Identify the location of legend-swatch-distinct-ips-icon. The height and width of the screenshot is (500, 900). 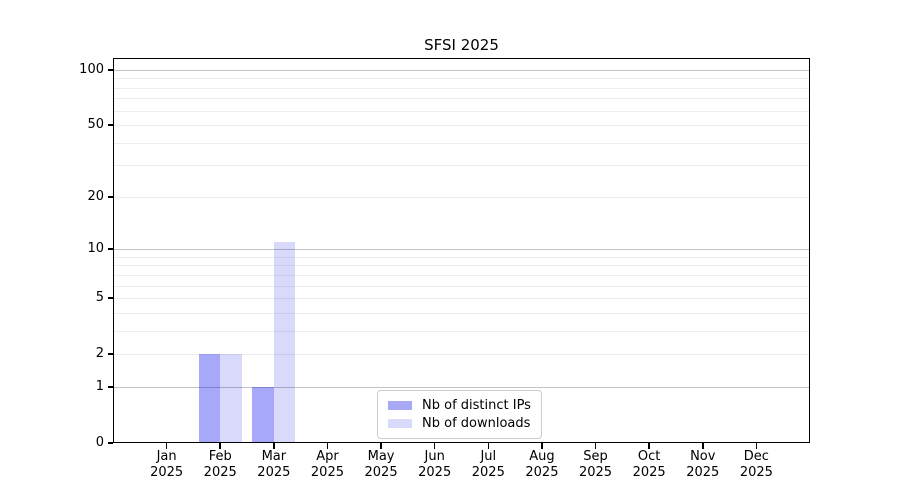
(400, 405).